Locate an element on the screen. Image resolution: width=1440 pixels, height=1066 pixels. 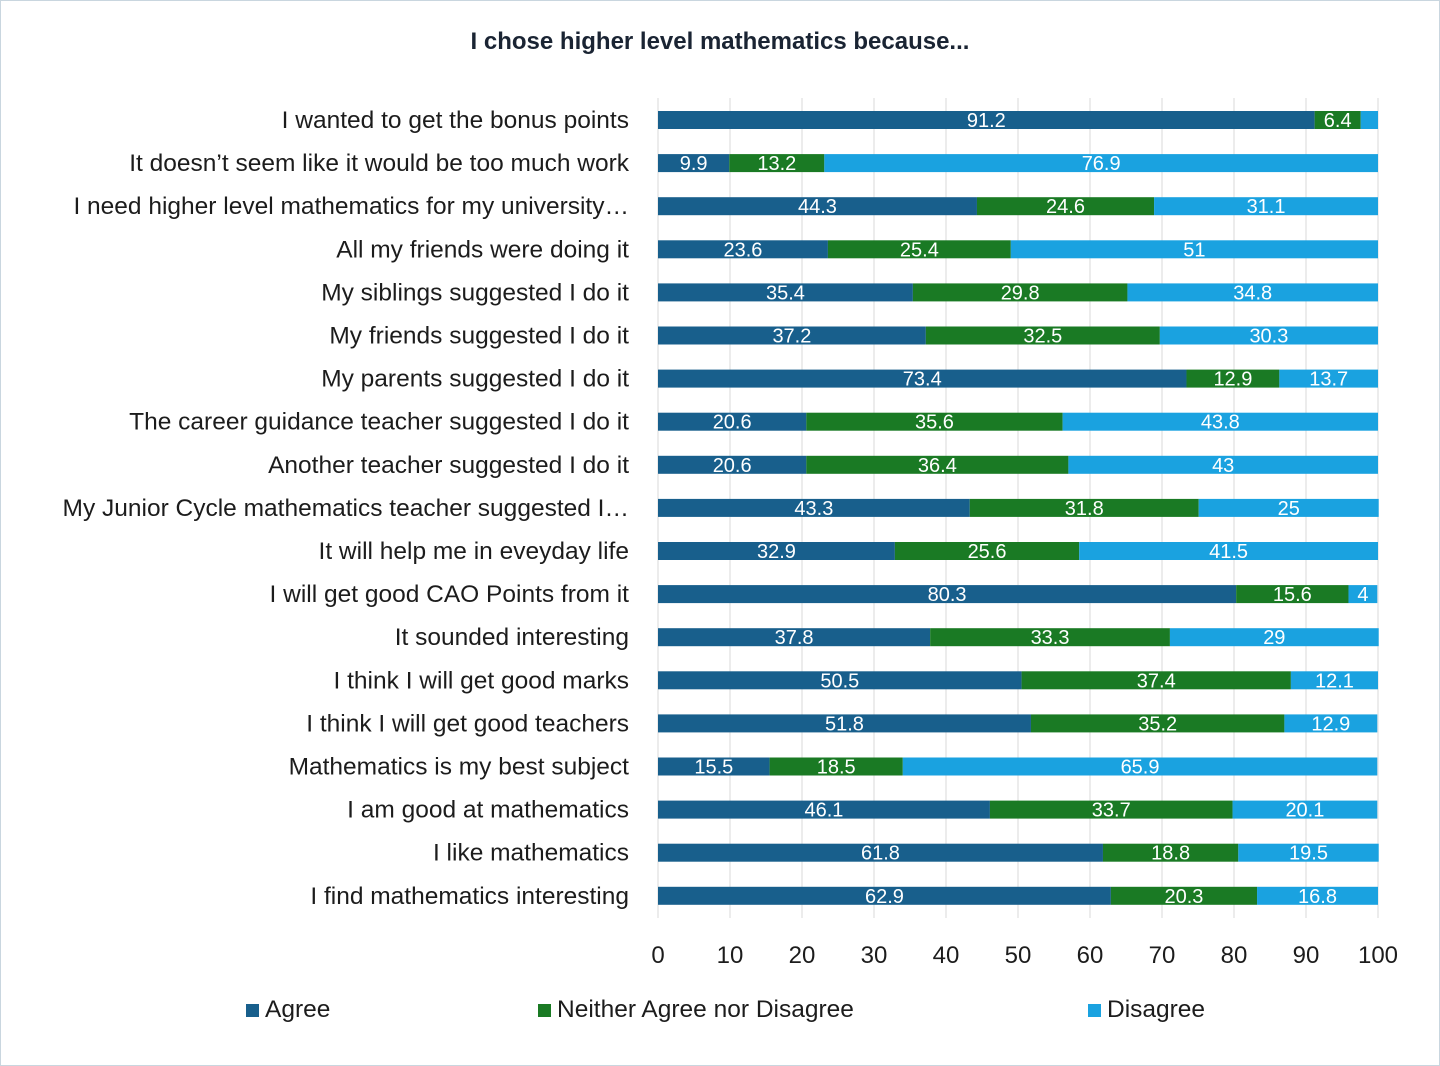
data-label: 15.5 is located at coordinates (713, 768).